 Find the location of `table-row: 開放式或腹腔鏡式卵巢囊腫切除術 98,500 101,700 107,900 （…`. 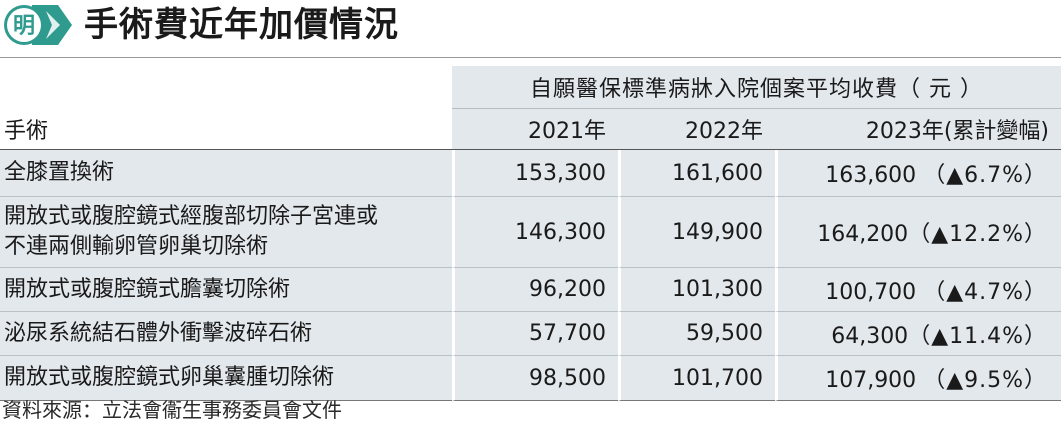

table-row: 開放式或腹腔鏡式卵巢囊腫切除術 98,500 101,700 107,900 （… is located at coordinates (530, 378).